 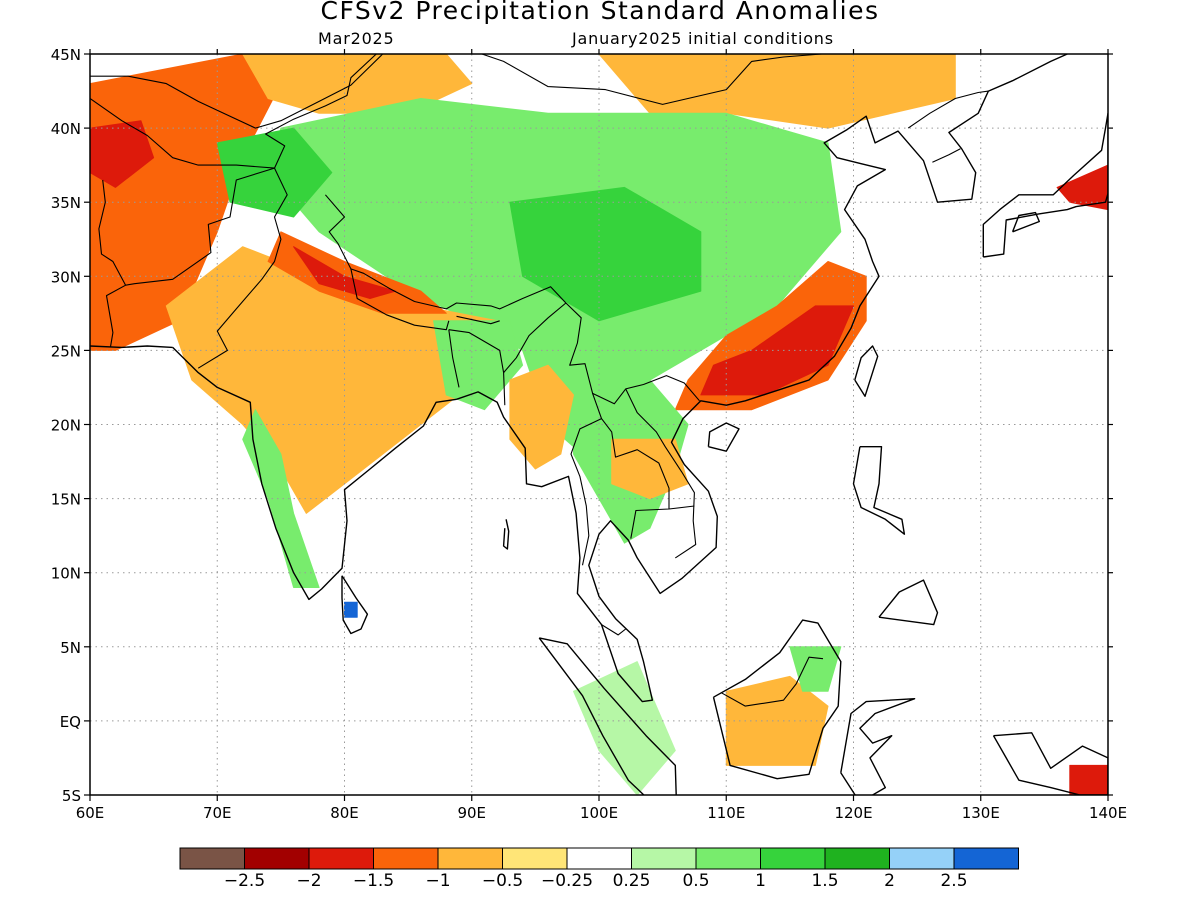 I want to click on colorbar-label: 0.5, so click(x=696, y=881).